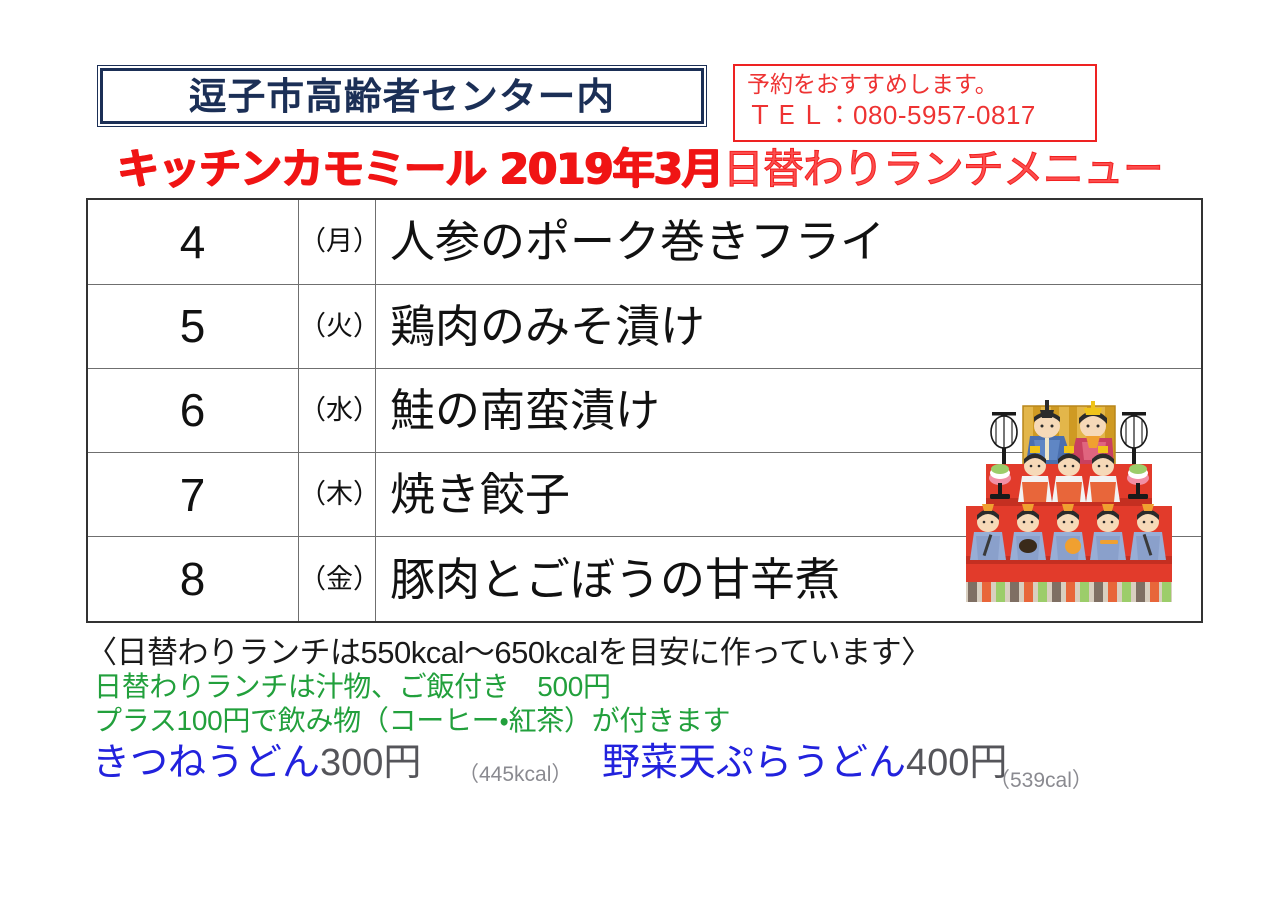 The image size is (1280, 905). What do you see at coordinates (412, 721) in the screenshot?
I see `drink-option-note: プラス100円で飲み物（コーヒー・紅茶）が付きます` at bounding box center [412, 721].